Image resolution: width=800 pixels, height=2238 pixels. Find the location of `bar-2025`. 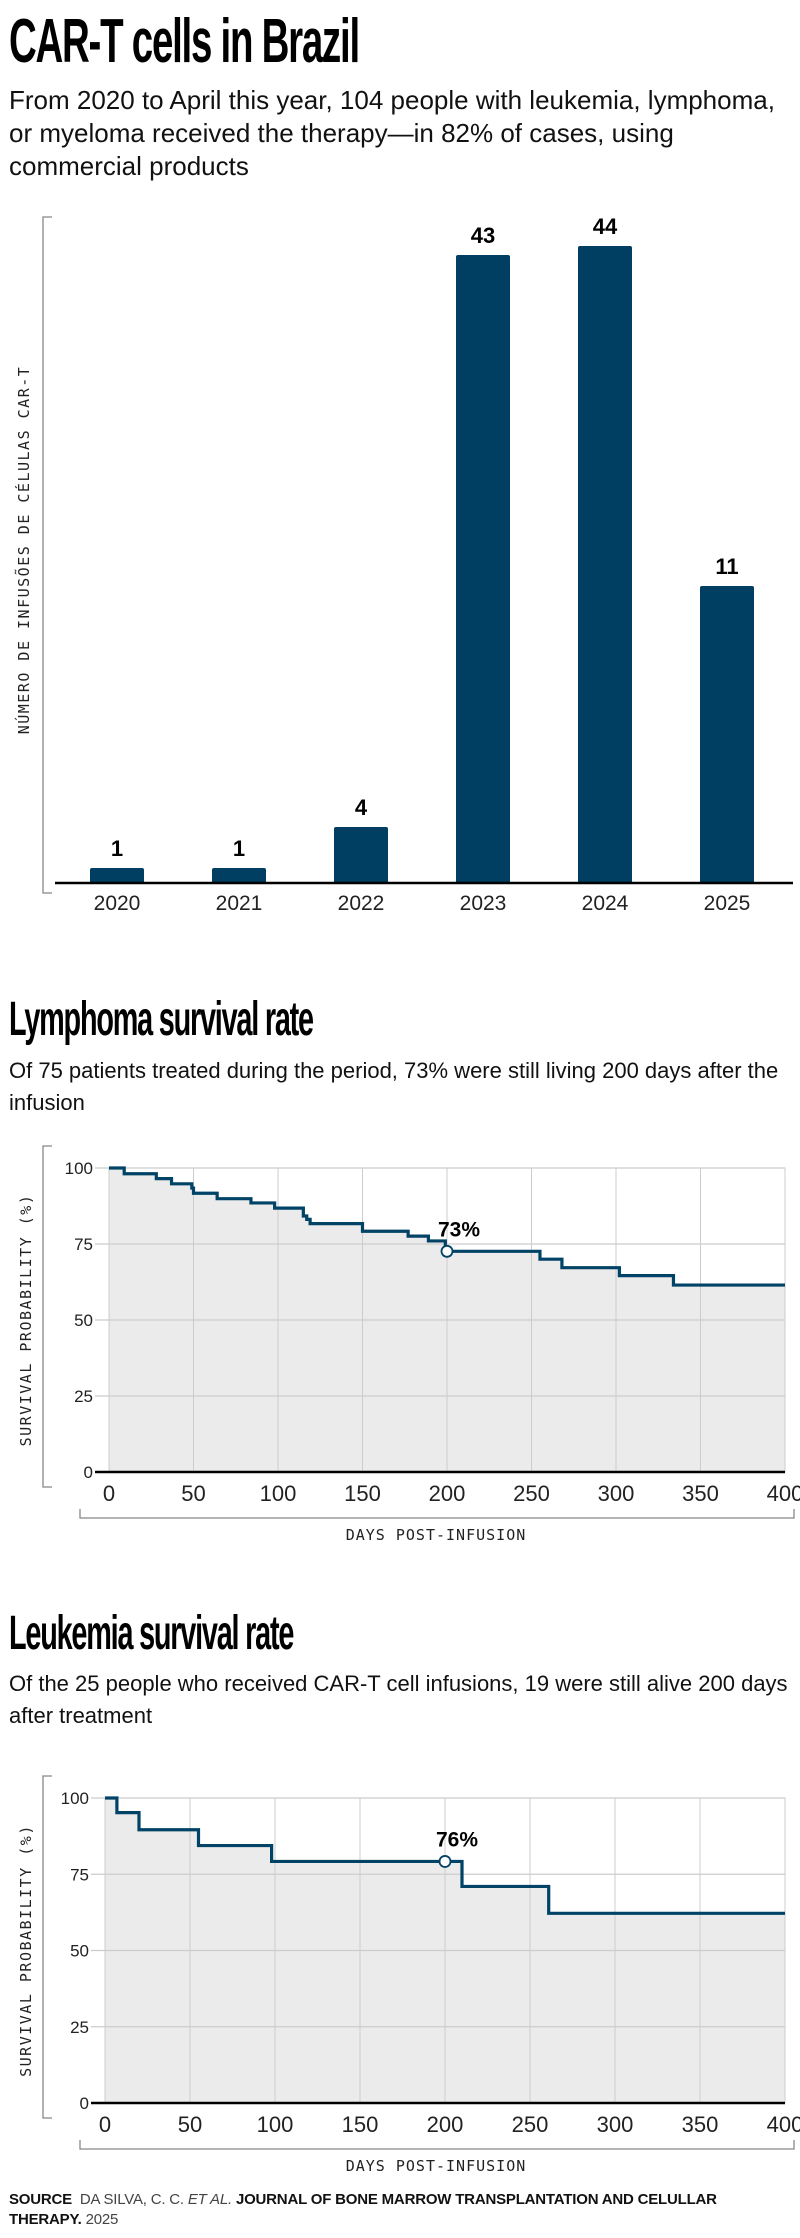

bar-2025 is located at coordinates (727, 735).